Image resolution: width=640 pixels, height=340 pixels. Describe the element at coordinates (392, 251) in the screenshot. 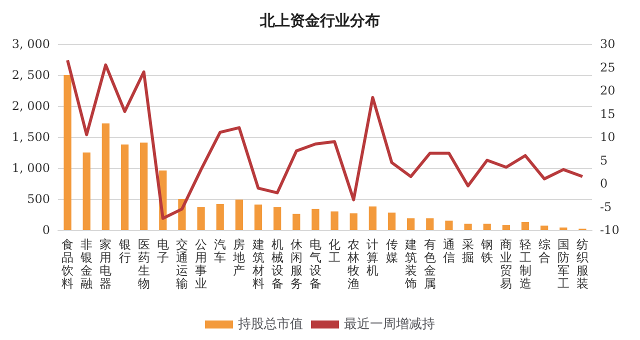

I see `x-tick-label: 传媒` at that location.